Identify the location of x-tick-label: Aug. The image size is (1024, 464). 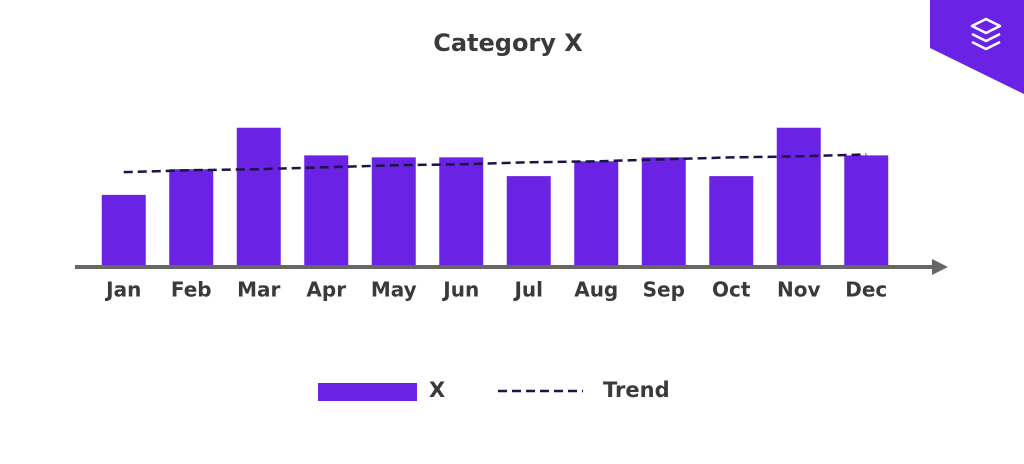
(596, 290).